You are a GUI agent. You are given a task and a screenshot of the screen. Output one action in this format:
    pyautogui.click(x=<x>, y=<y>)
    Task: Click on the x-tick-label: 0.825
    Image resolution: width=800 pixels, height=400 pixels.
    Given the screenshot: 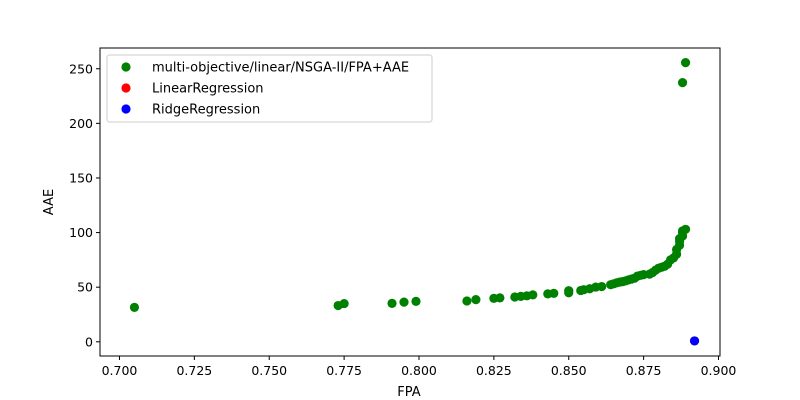 What is the action you would take?
    pyautogui.click(x=494, y=370)
    